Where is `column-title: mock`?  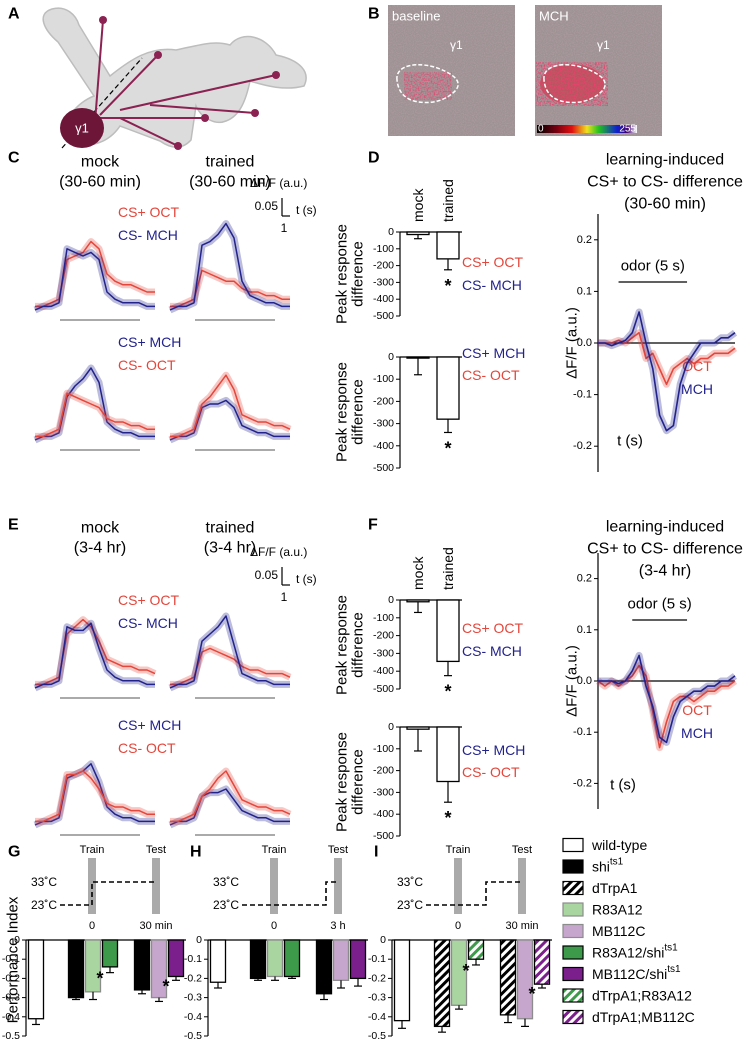 column-title: mock is located at coordinates (100, 528).